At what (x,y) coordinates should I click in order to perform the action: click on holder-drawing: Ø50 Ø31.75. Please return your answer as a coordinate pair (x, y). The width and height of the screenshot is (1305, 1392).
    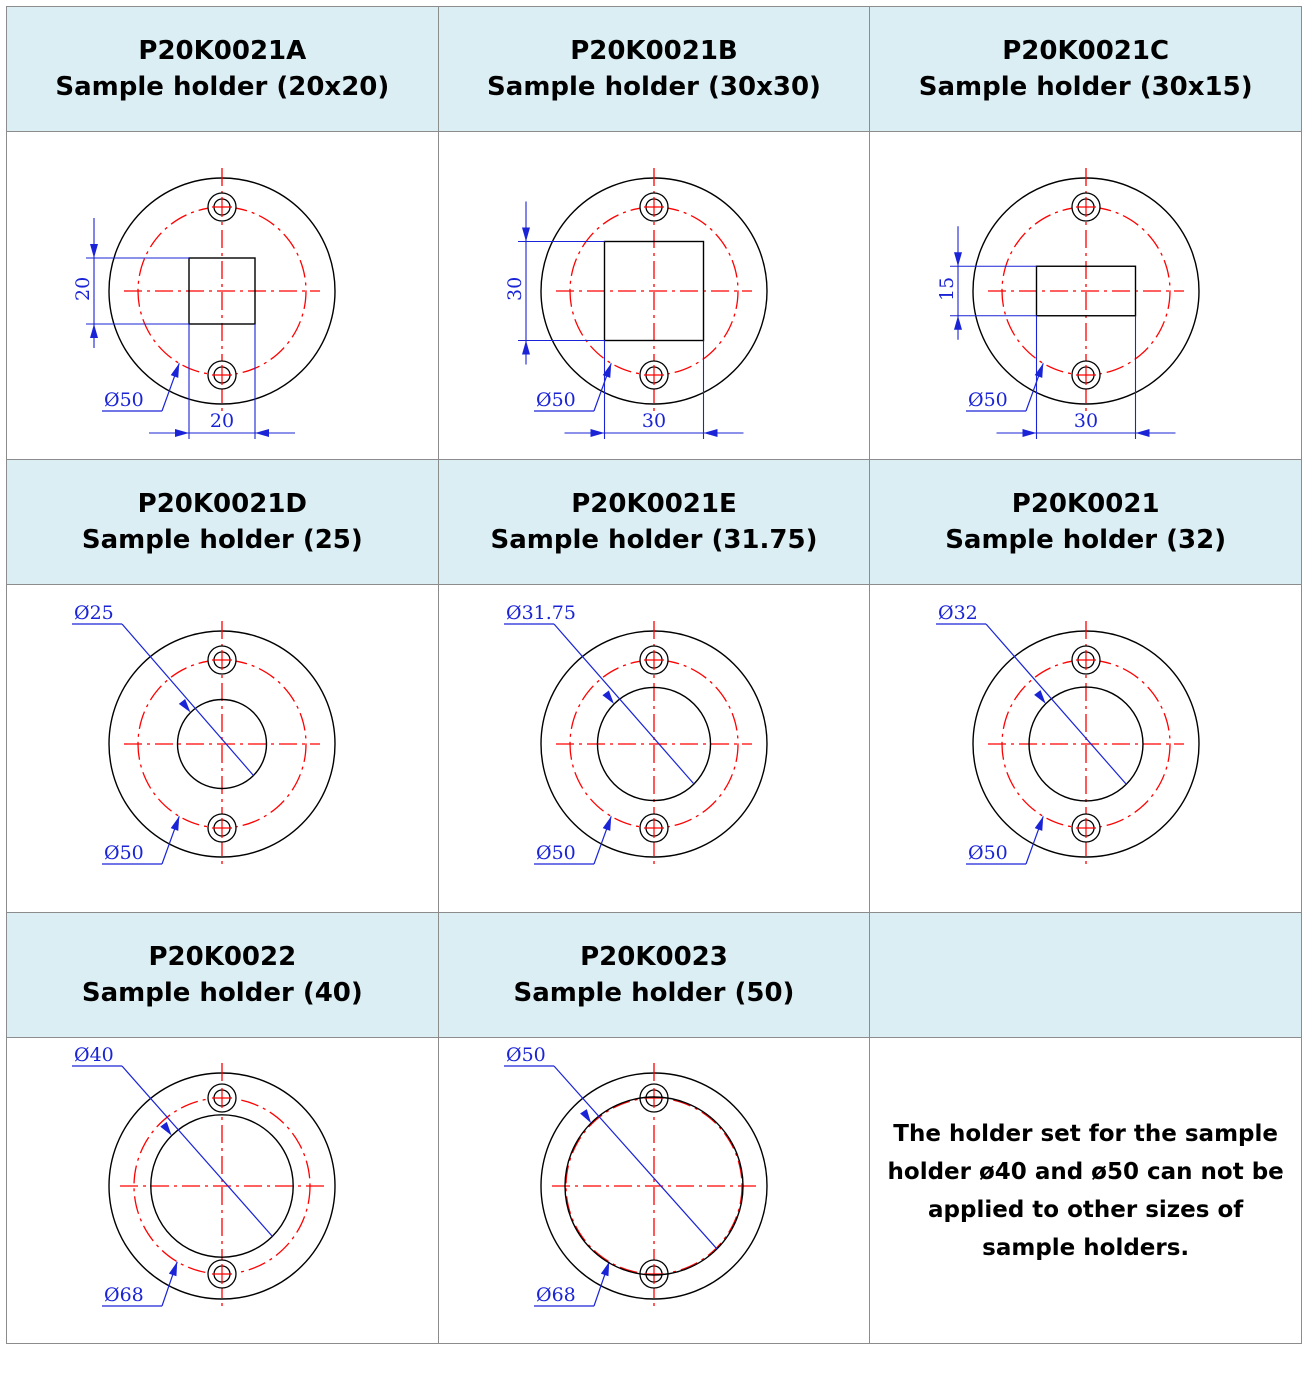
    Looking at the image, I should click on (635, 735).